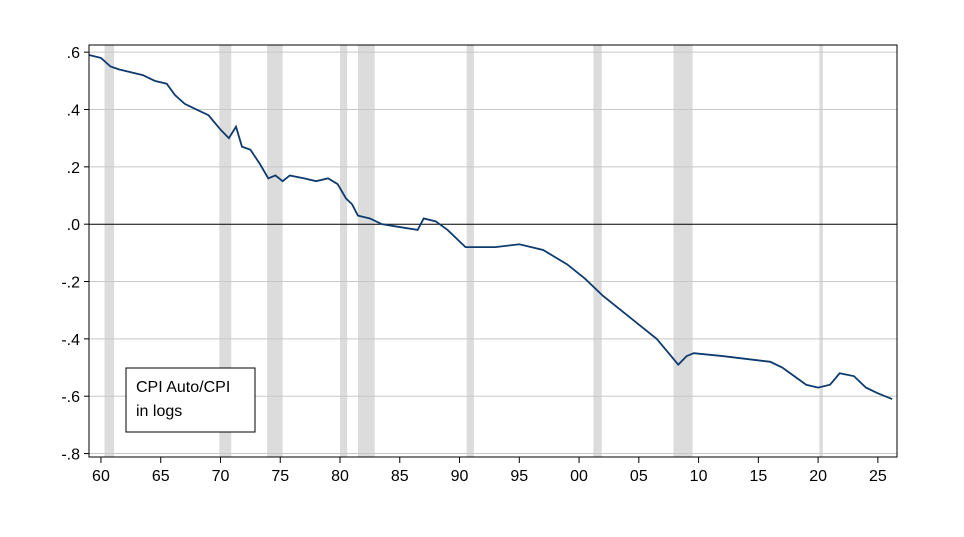 Image resolution: width=964 pixels, height=537 pixels. I want to click on annotation-text: in logs, so click(159, 411).